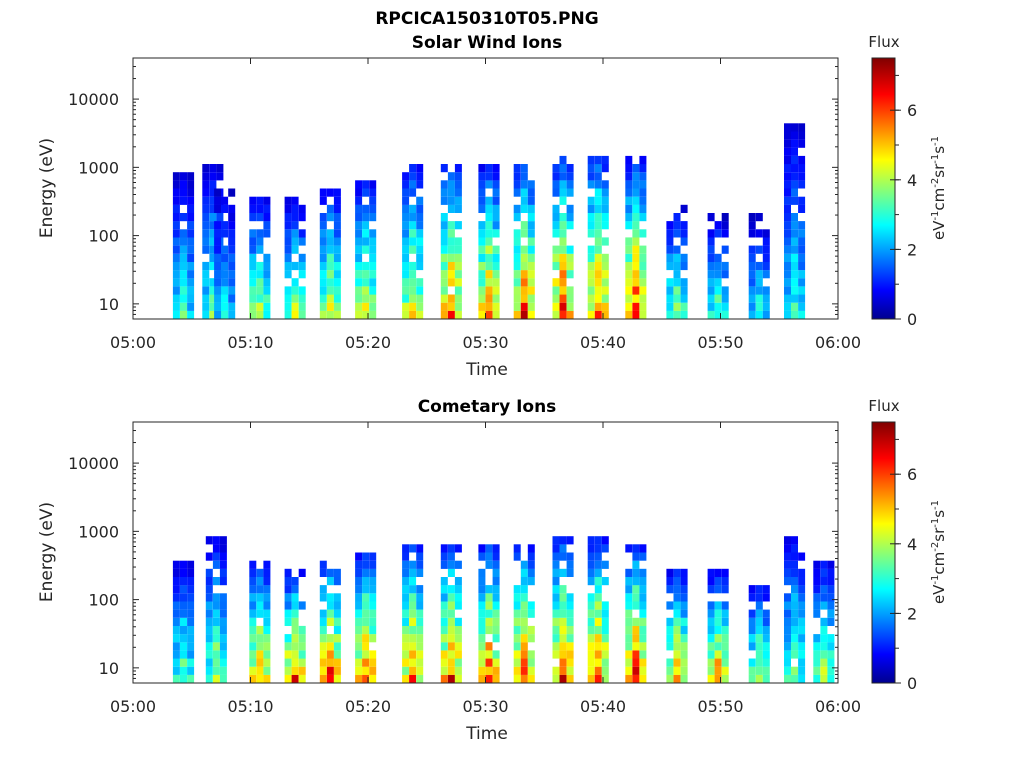 This screenshot has height=768, width=1024. I want to click on colorbar-tick-label: 4, so click(912, 180).